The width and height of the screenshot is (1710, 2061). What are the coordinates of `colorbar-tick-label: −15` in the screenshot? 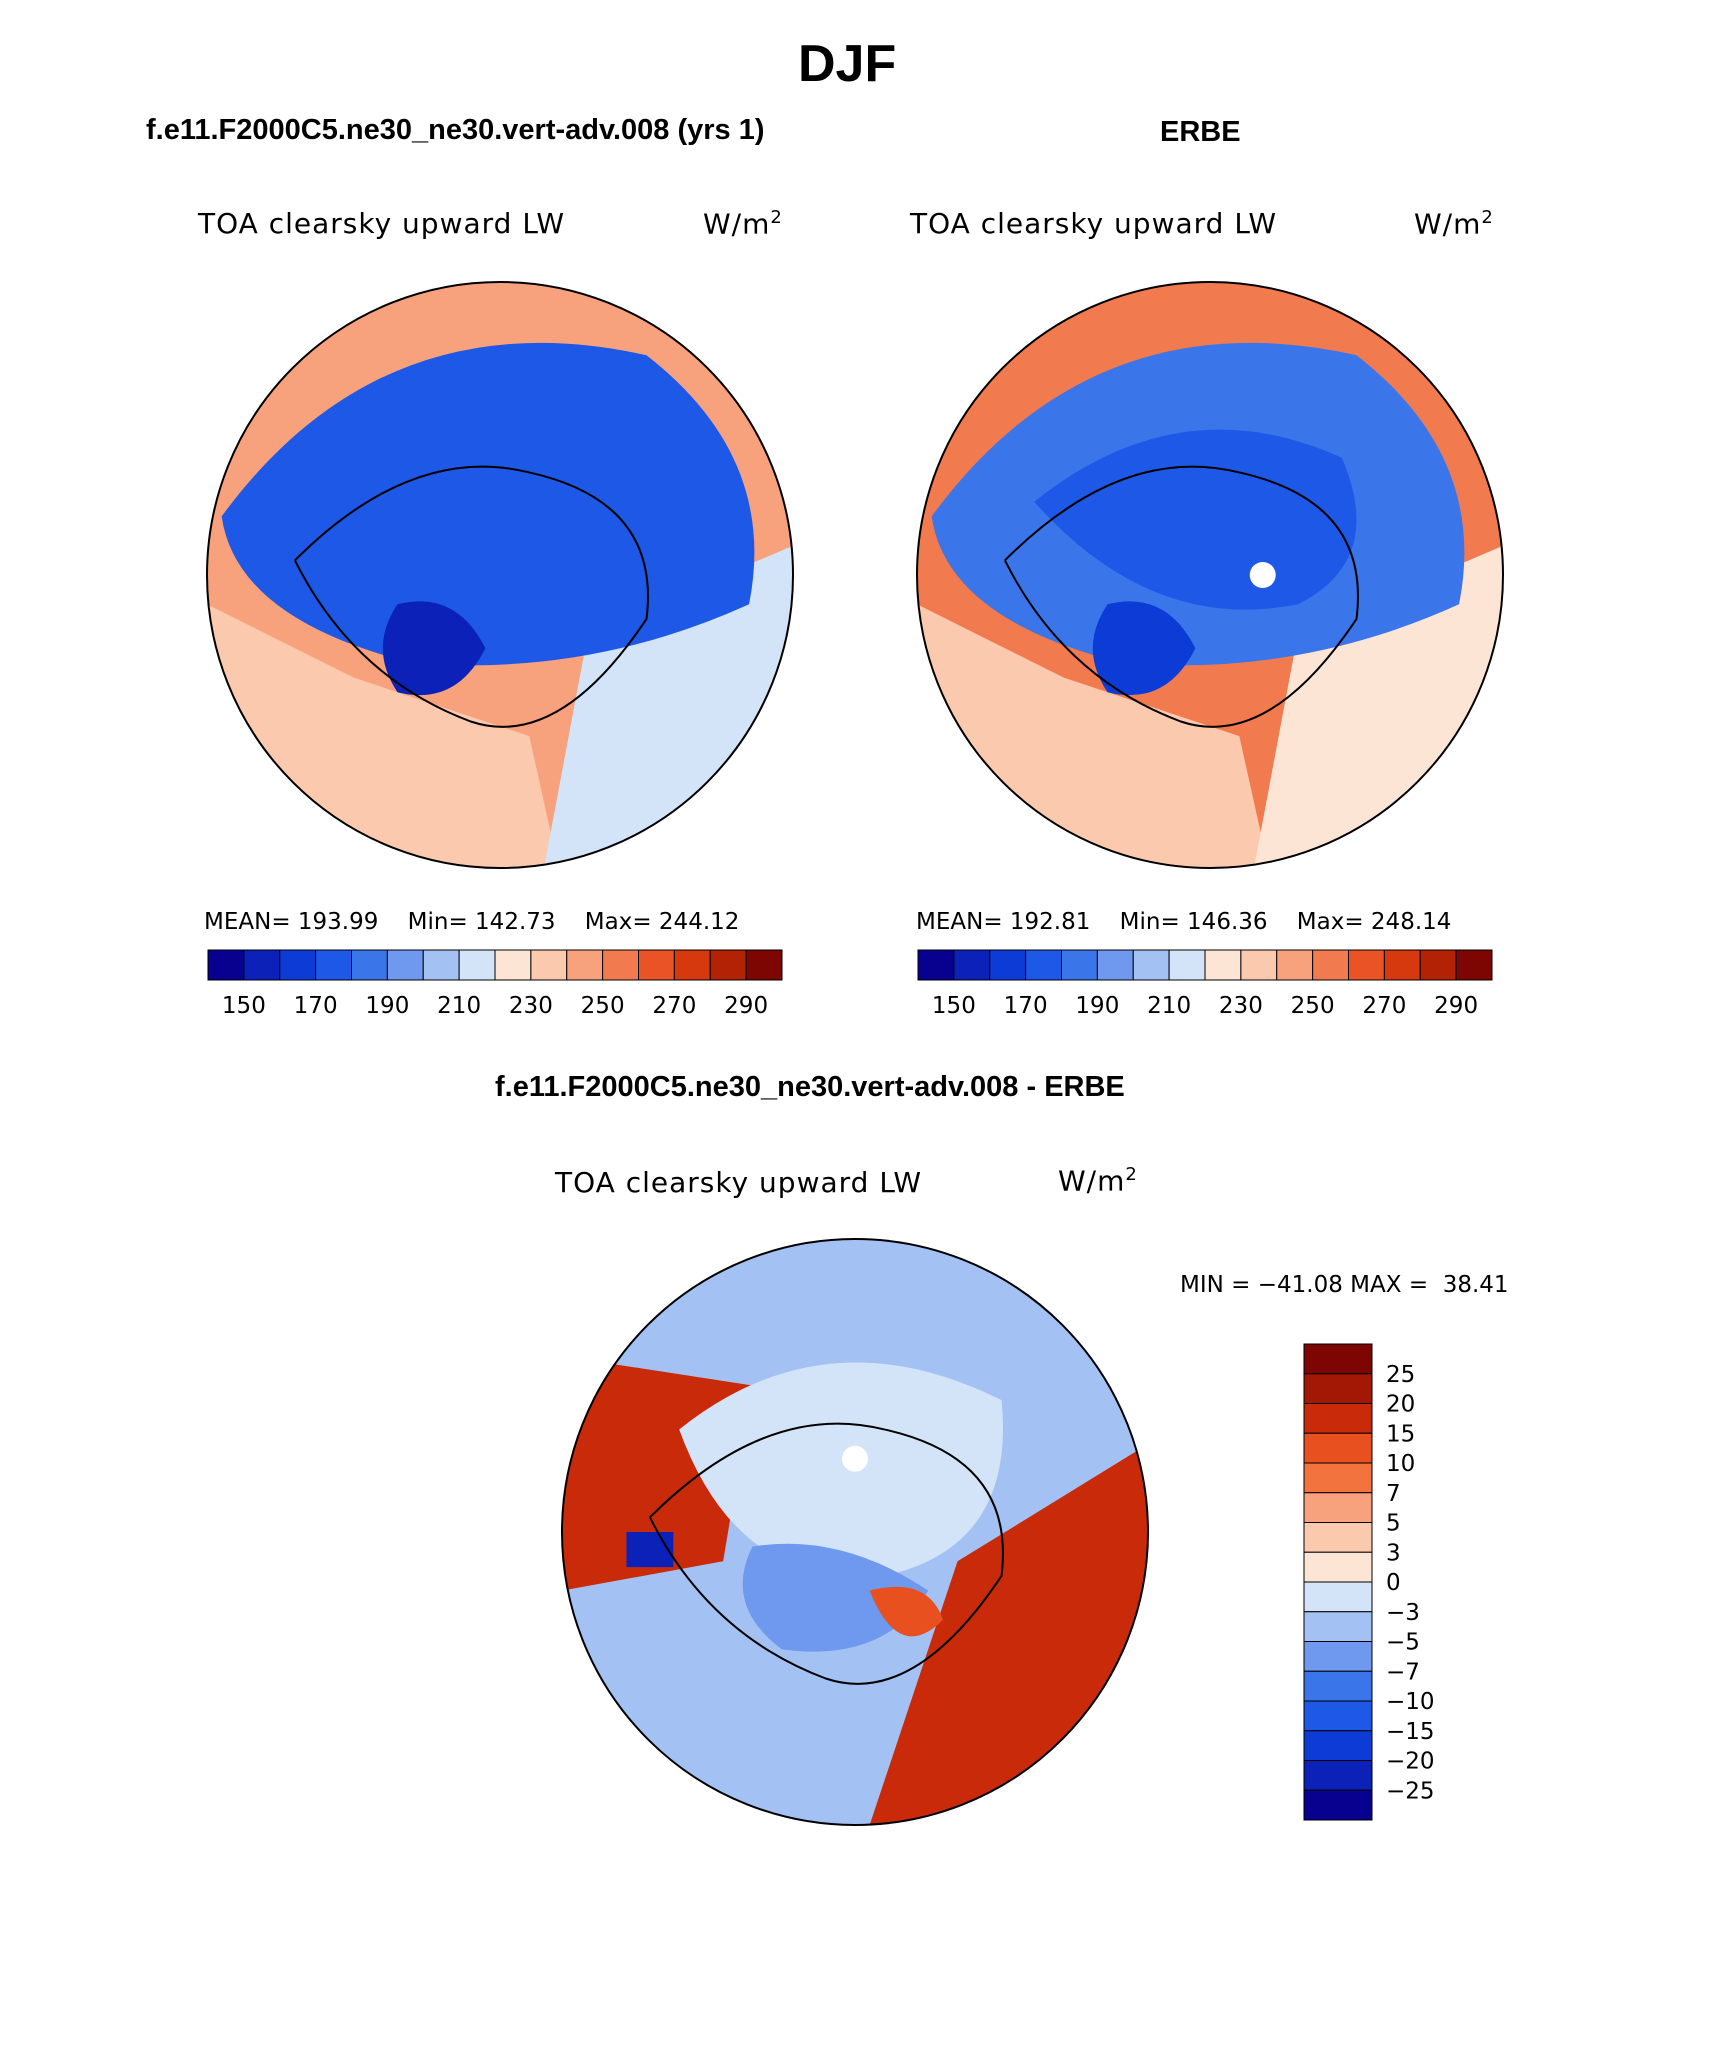 It's located at (1410, 1732).